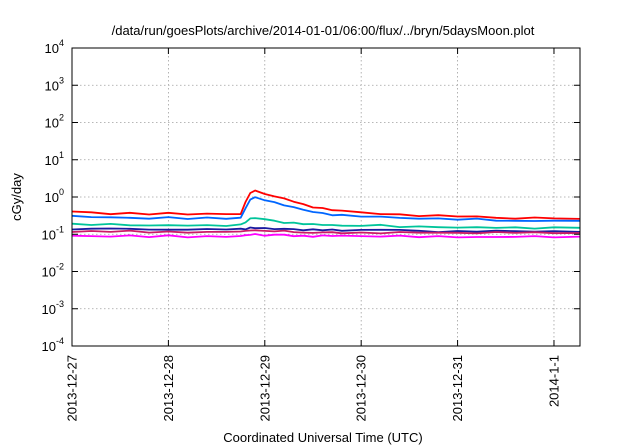 Image resolution: width=640 pixels, height=448 pixels. I want to click on y-tick-label: 10², so click(54, 122).